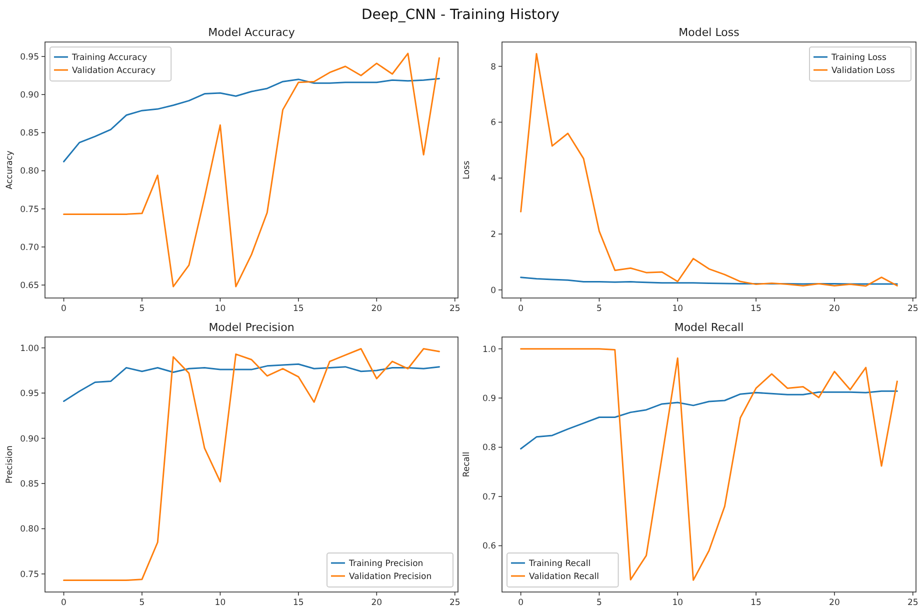 The width and height of the screenshot is (921, 607). Describe the element at coordinates (493, 291) in the screenshot. I see `y-tick-label: 0` at that location.